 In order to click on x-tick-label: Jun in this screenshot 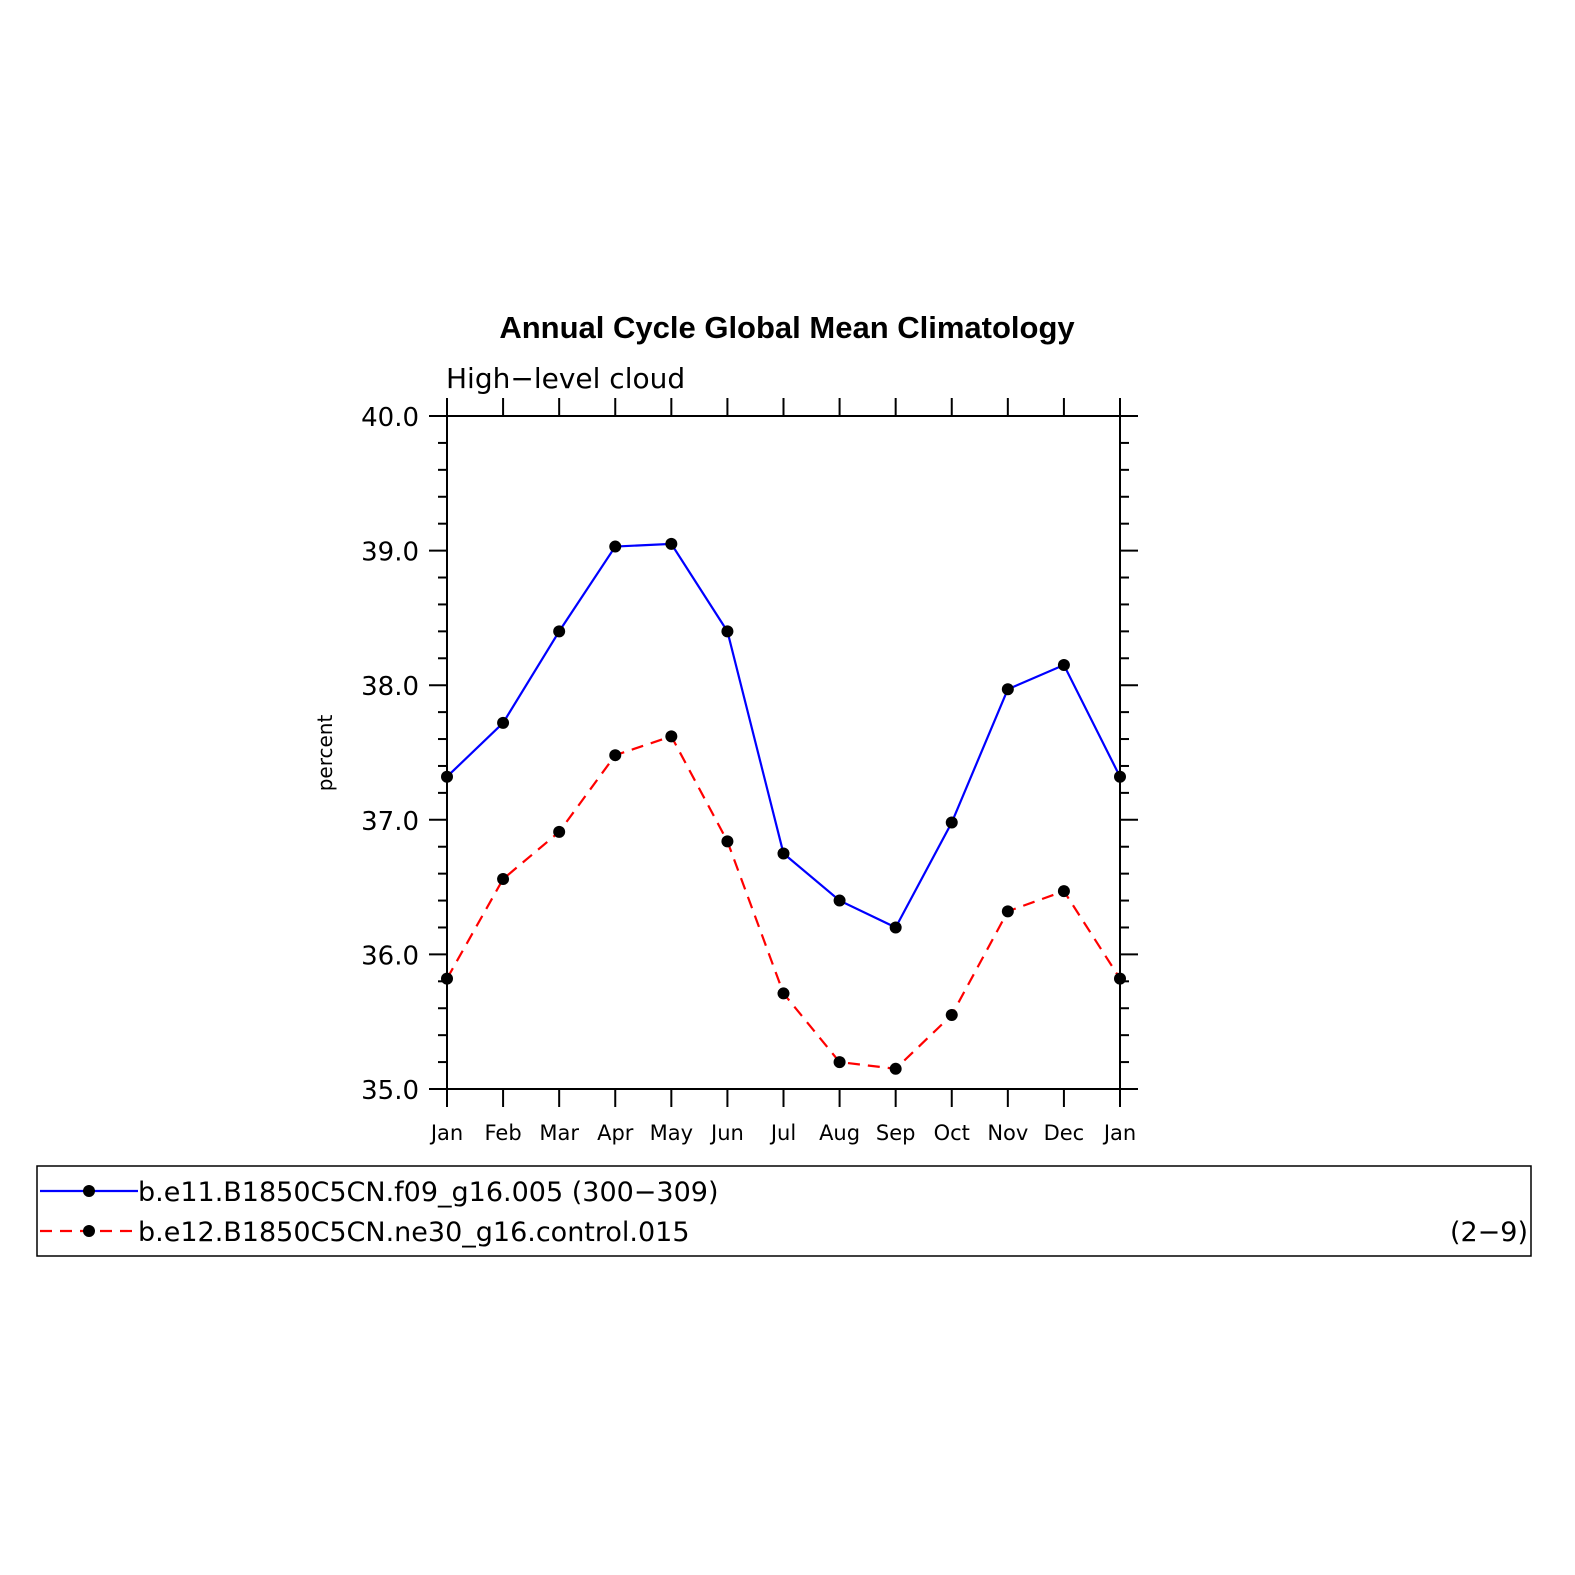, I will do `click(726, 1133)`.